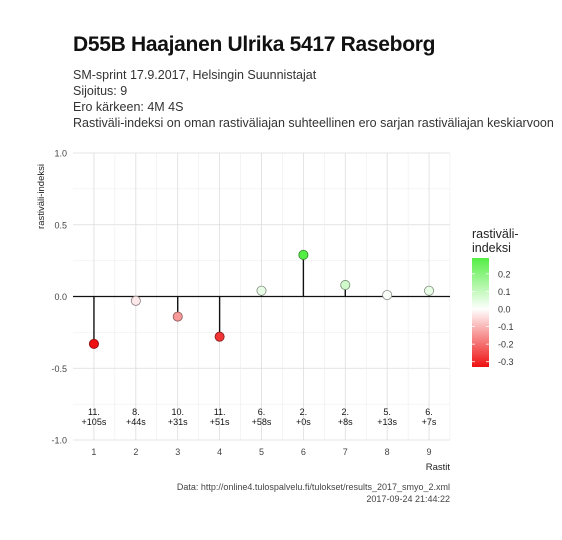 This screenshot has width=562, height=540. What do you see at coordinates (506, 327) in the screenshot?
I see `legend-tick-label: -0.1` at bounding box center [506, 327].